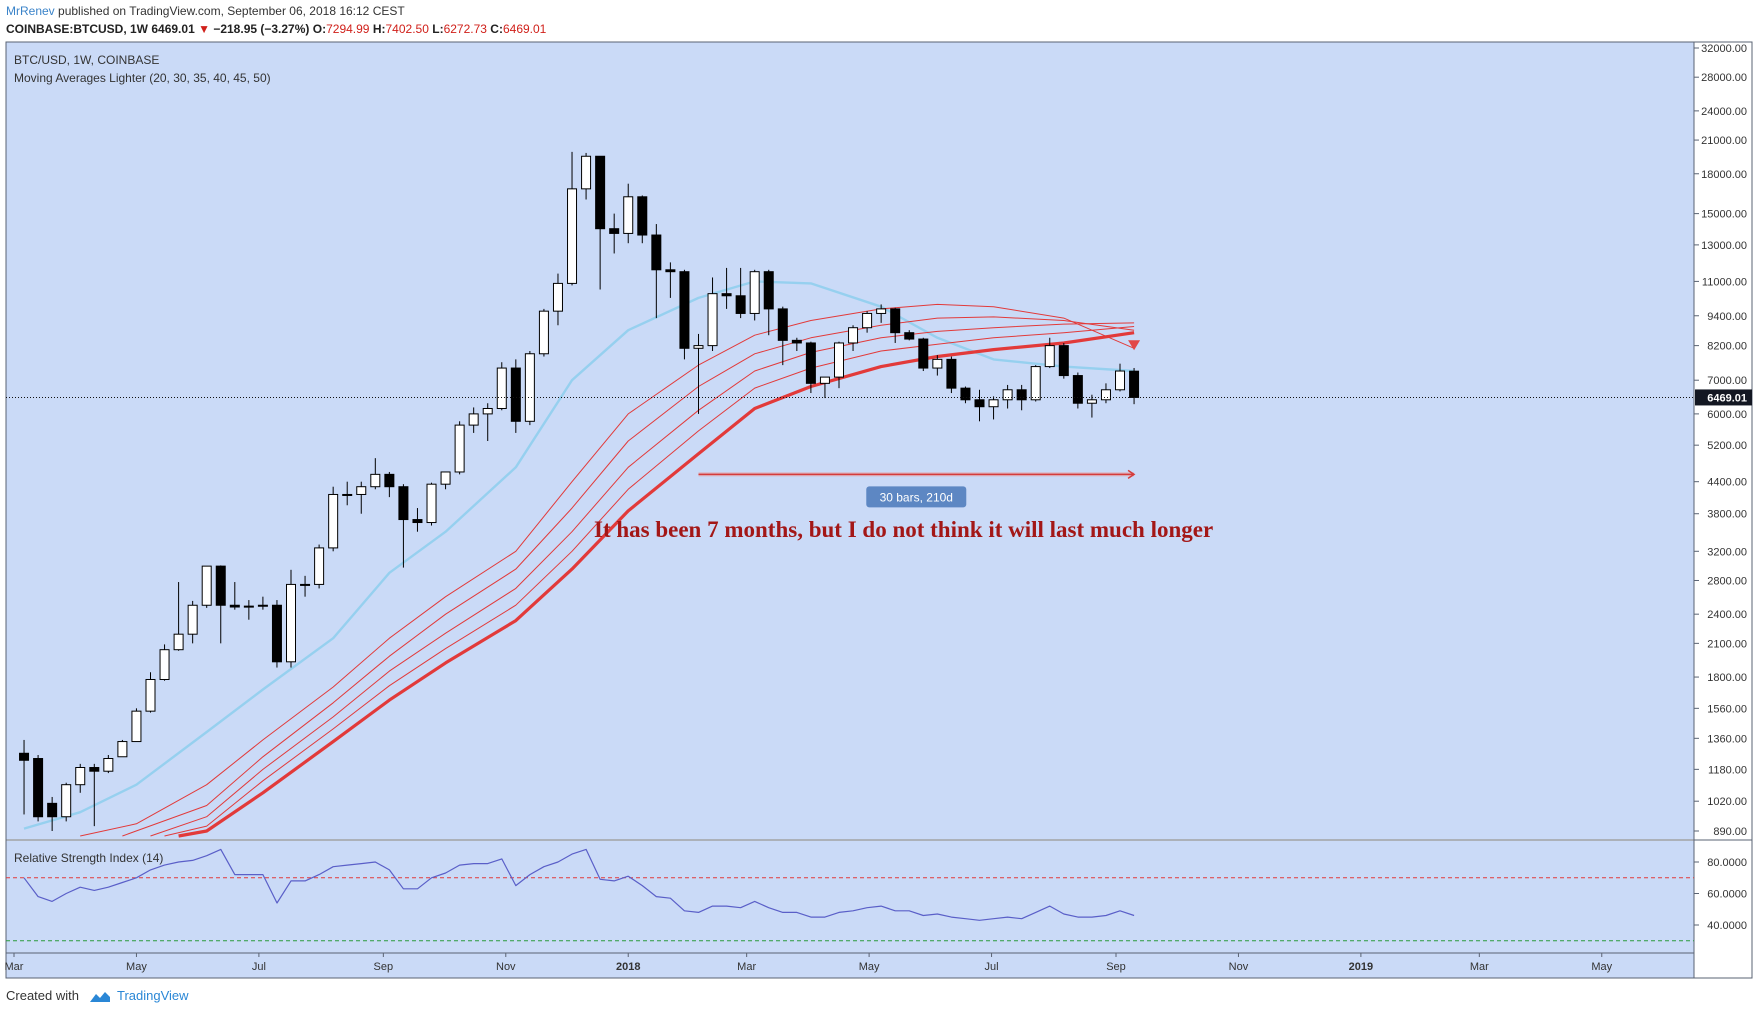 Image resolution: width=1758 pixels, height=1015 pixels. What do you see at coordinates (524, 29) in the screenshot?
I see `close-value: 6469.01` at bounding box center [524, 29].